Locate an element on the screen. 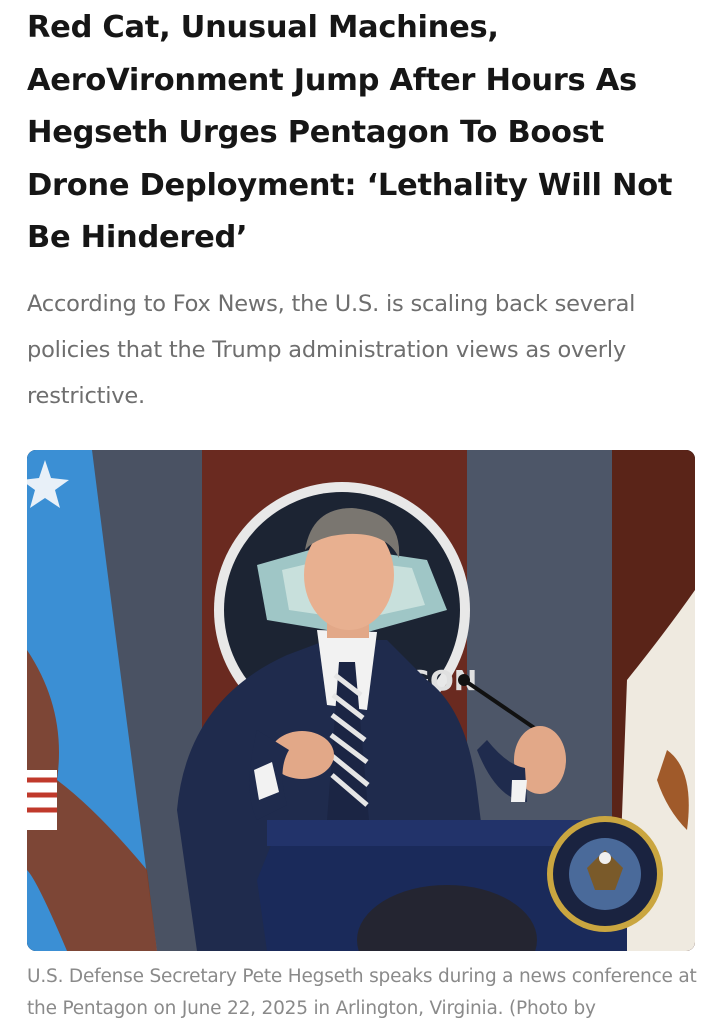 This screenshot has height=1025, width=722. left-flag is located at coordinates (92, 700).